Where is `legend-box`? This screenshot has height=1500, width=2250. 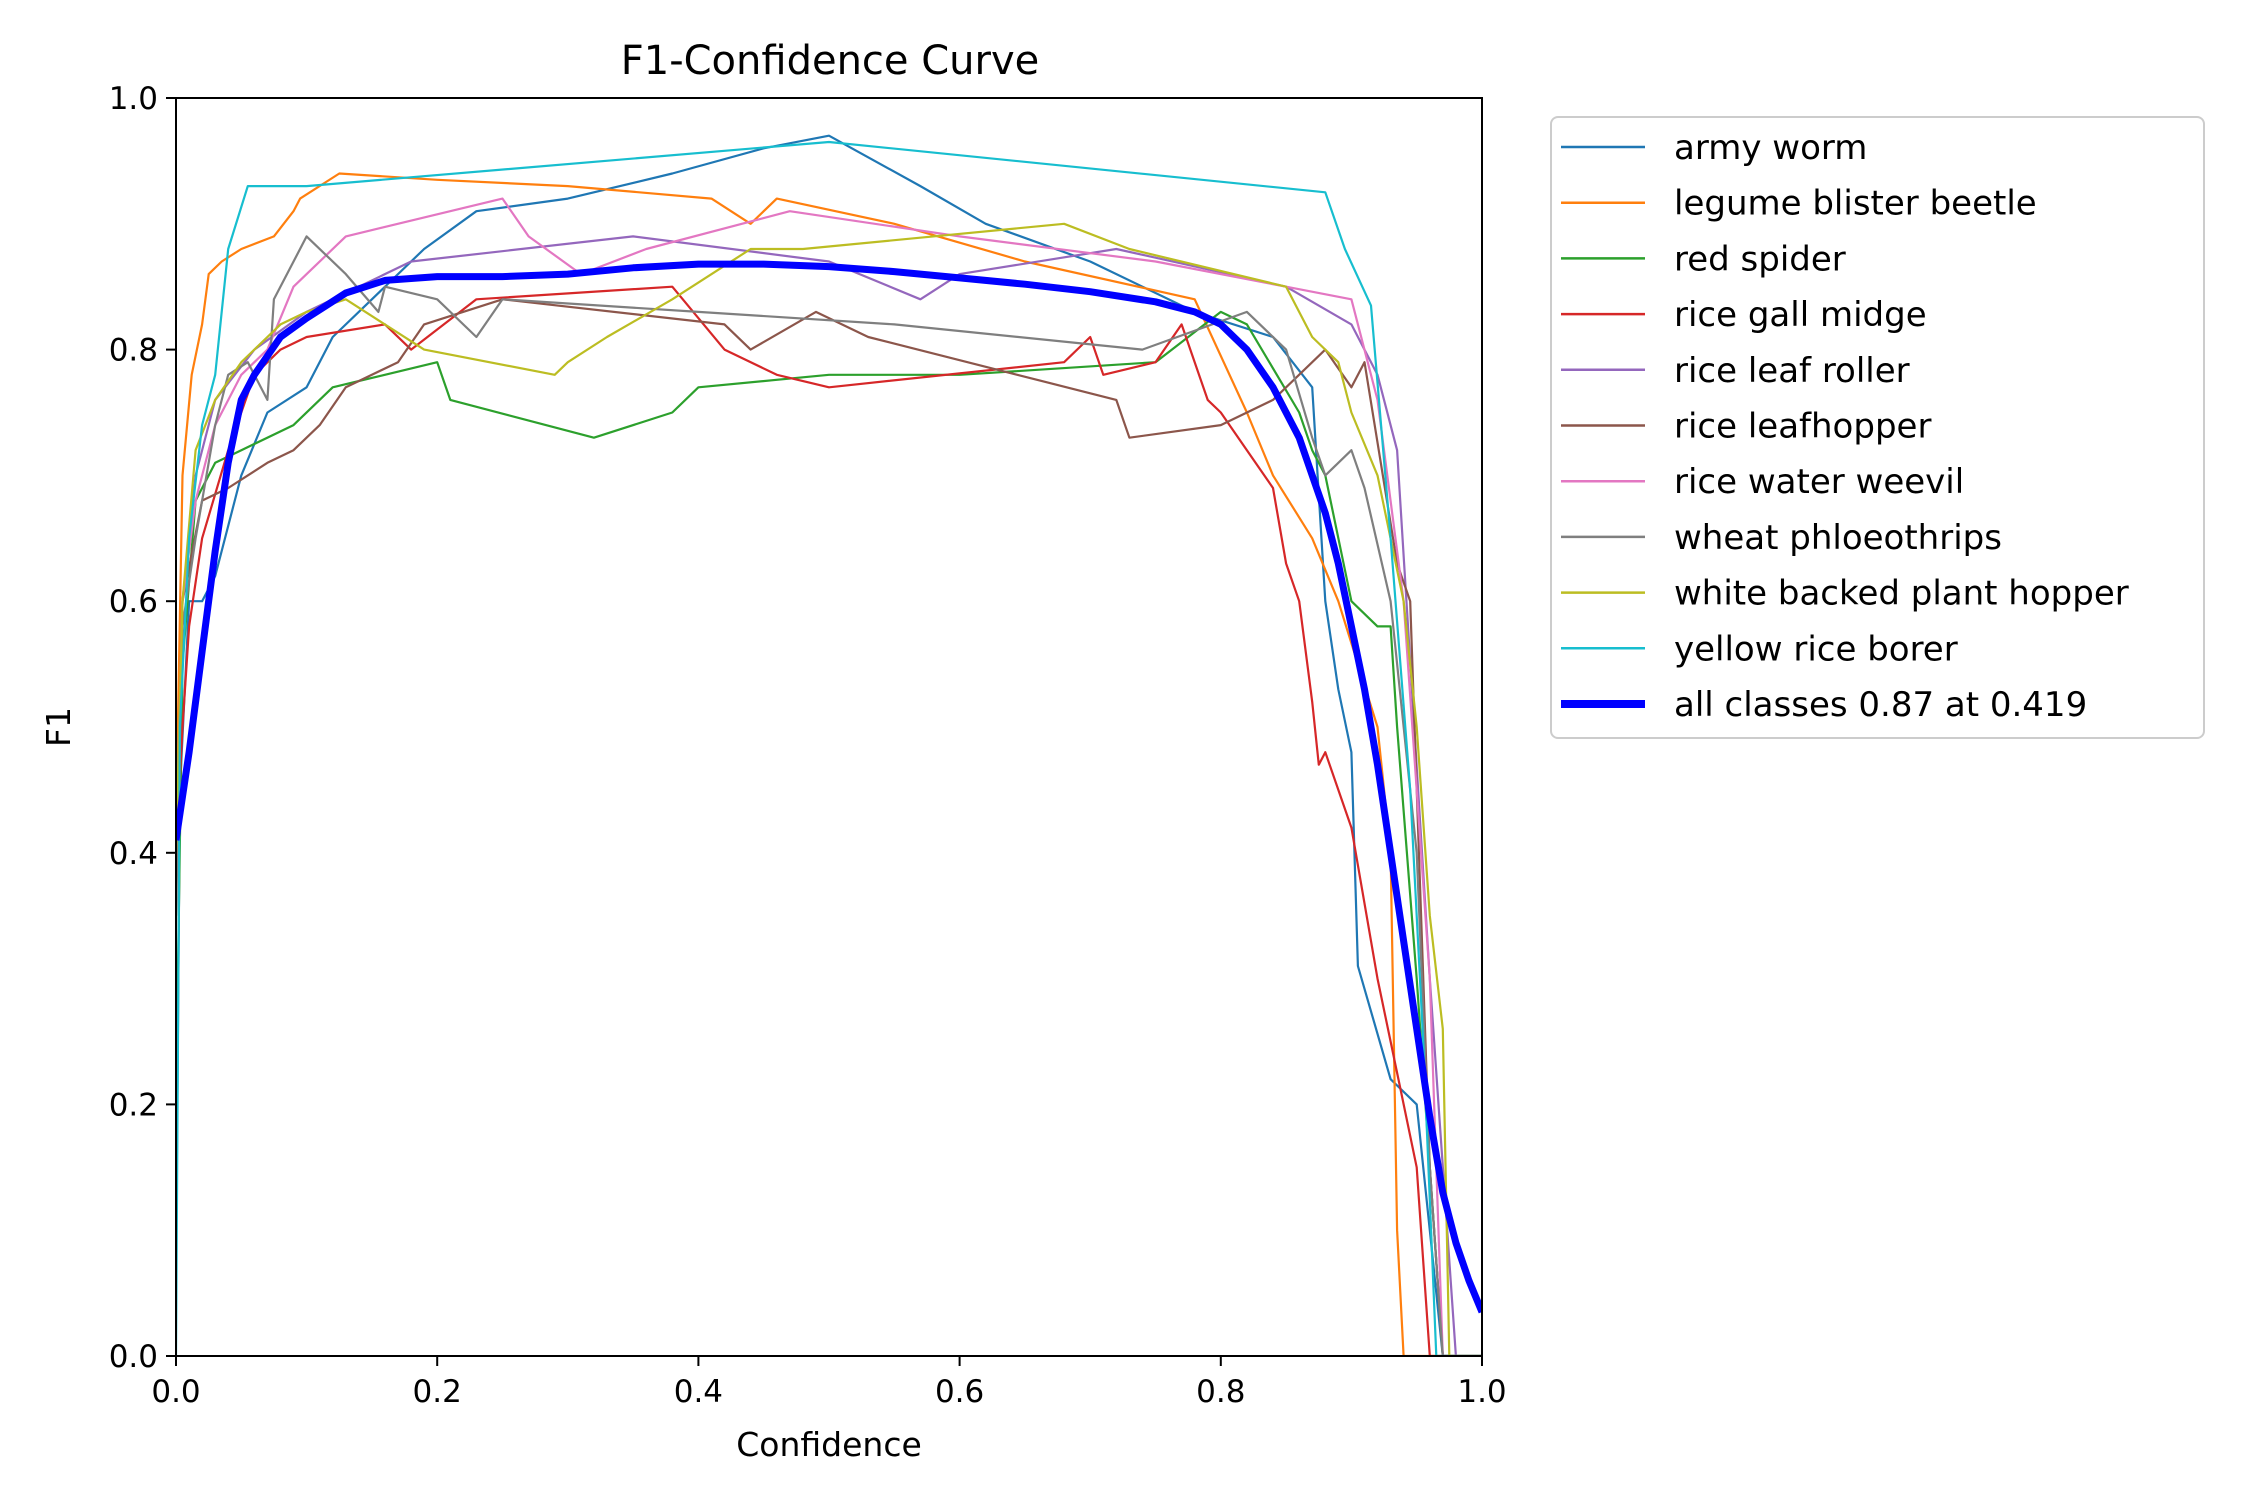
legend-box is located at coordinates (1877, 427).